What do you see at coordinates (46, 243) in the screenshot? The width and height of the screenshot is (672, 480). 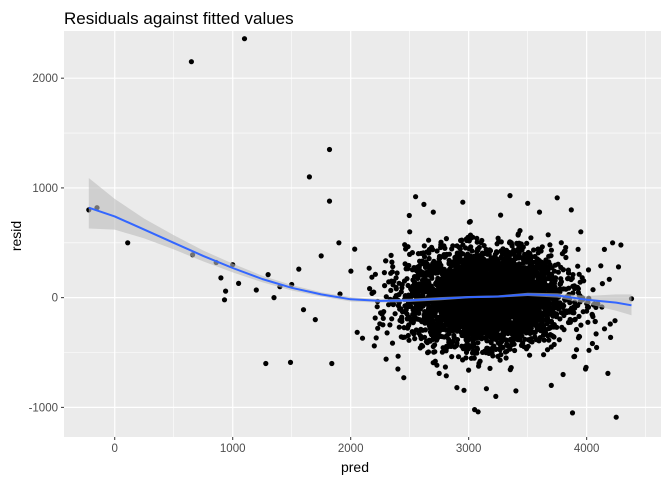 I see `y-axis-ticks: -1000 0 1000 2000` at bounding box center [46, 243].